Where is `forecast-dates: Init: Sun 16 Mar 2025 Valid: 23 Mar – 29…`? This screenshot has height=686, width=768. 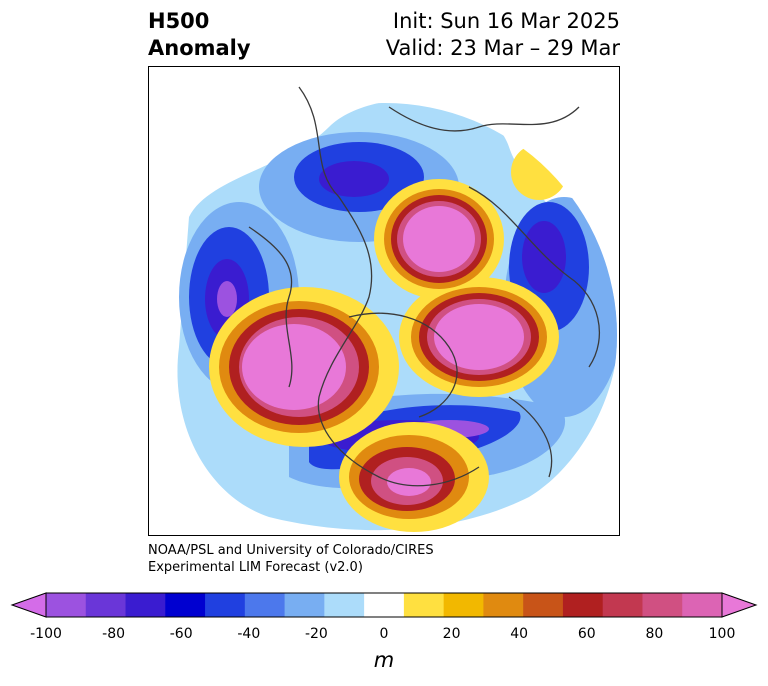
forecast-dates: Init: Sun 16 Mar 2025 Valid: 23 Mar – 29… is located at coordinates (503, 35).